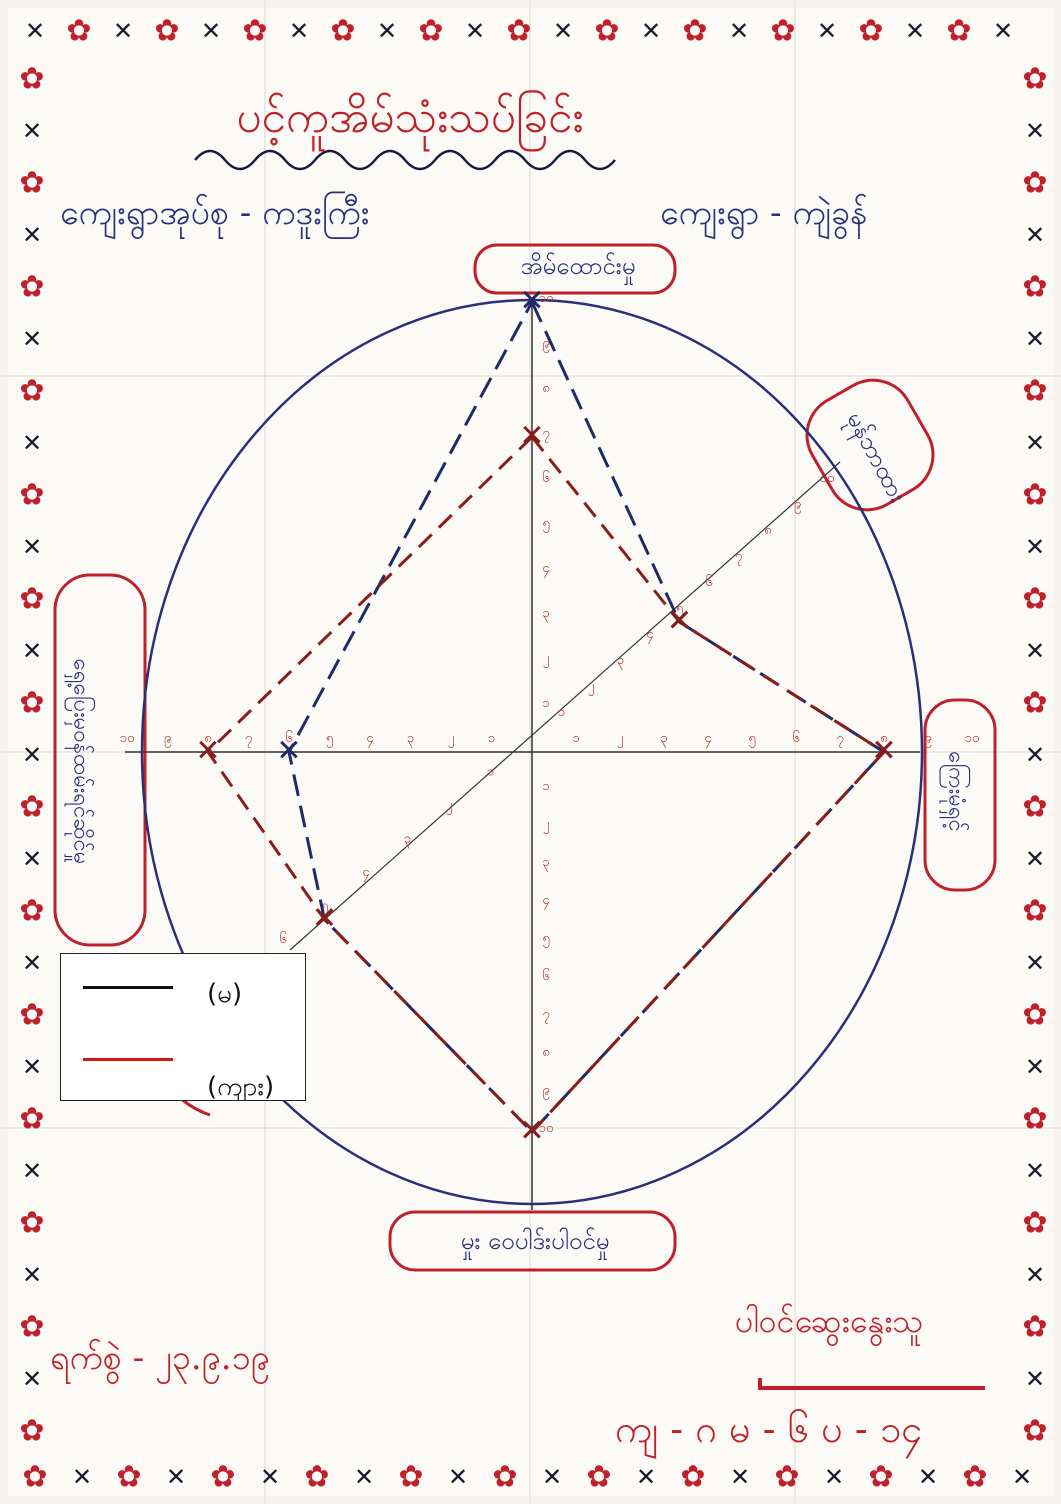  Describe the element at coordinates (160, 1358) in the screenshot. I see `date-label: ရက်စွဲ - ၂၃.၉.၁၉` at that location.